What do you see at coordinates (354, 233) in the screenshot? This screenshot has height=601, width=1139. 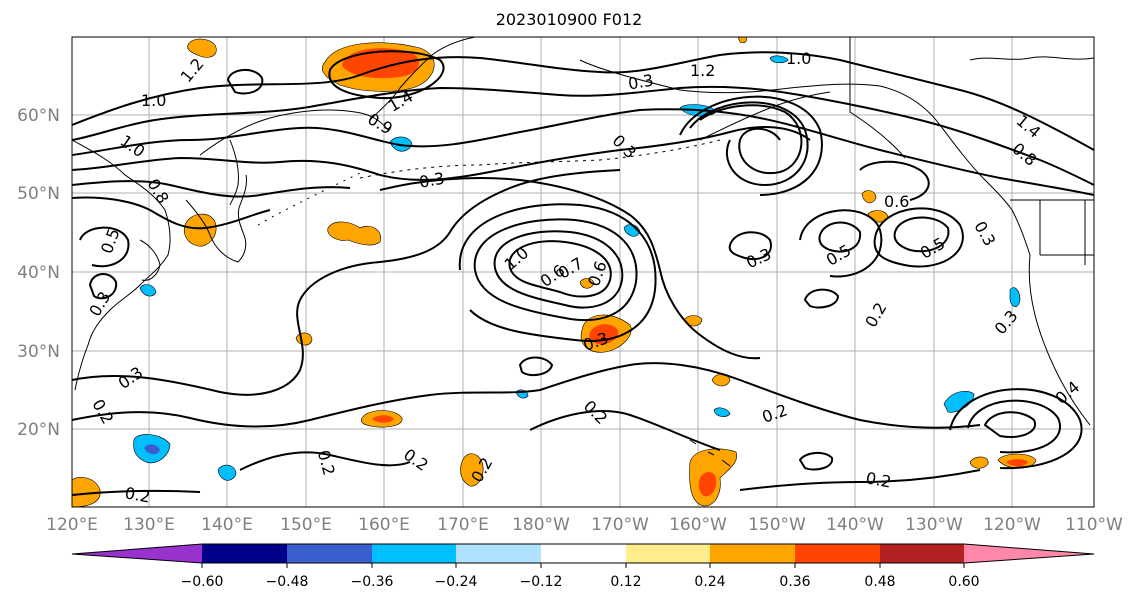 I see `shade-orange-160e` at bounding box center [354, 233].